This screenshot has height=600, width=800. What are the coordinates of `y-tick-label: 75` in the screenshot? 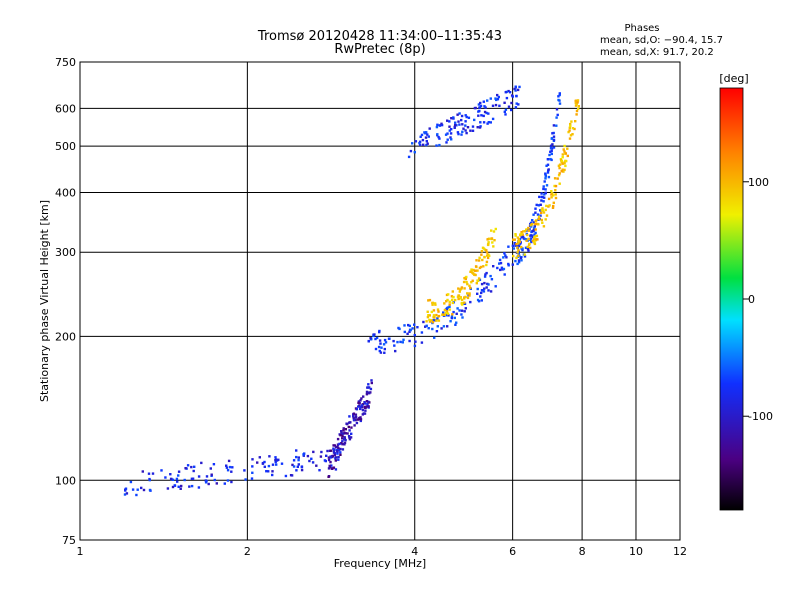 It's located at (69, 540).